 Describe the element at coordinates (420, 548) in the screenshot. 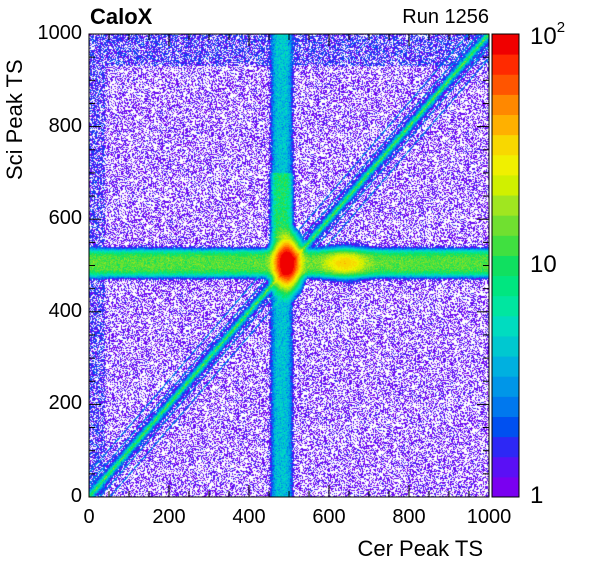

I see `x-axis-label: Cer Peak TS` at that location.